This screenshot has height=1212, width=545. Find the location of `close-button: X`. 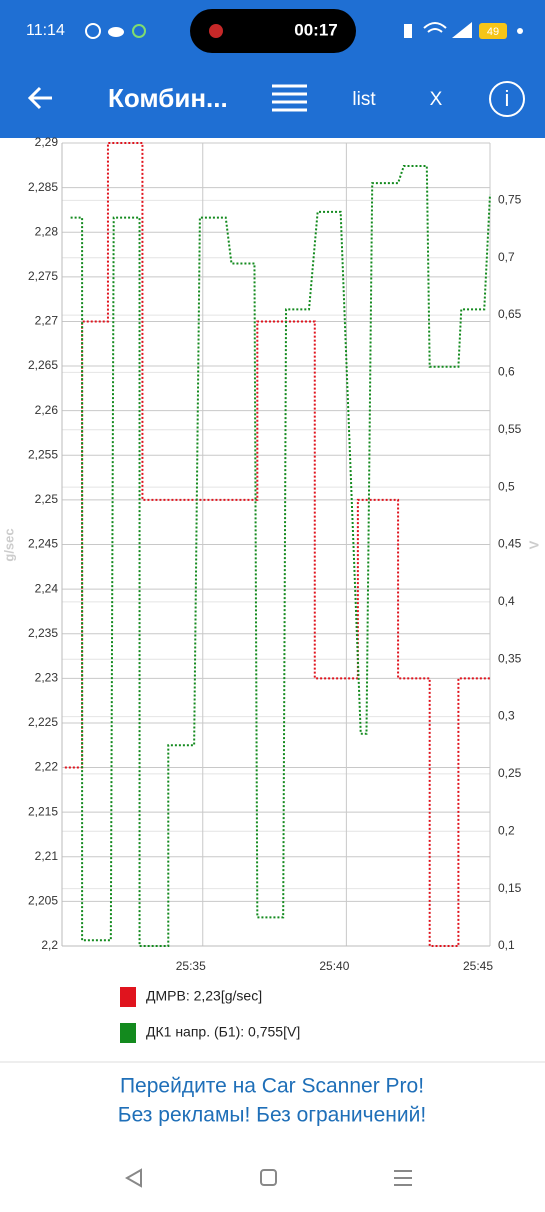

close-button: X is located at coordinates (436, 99).